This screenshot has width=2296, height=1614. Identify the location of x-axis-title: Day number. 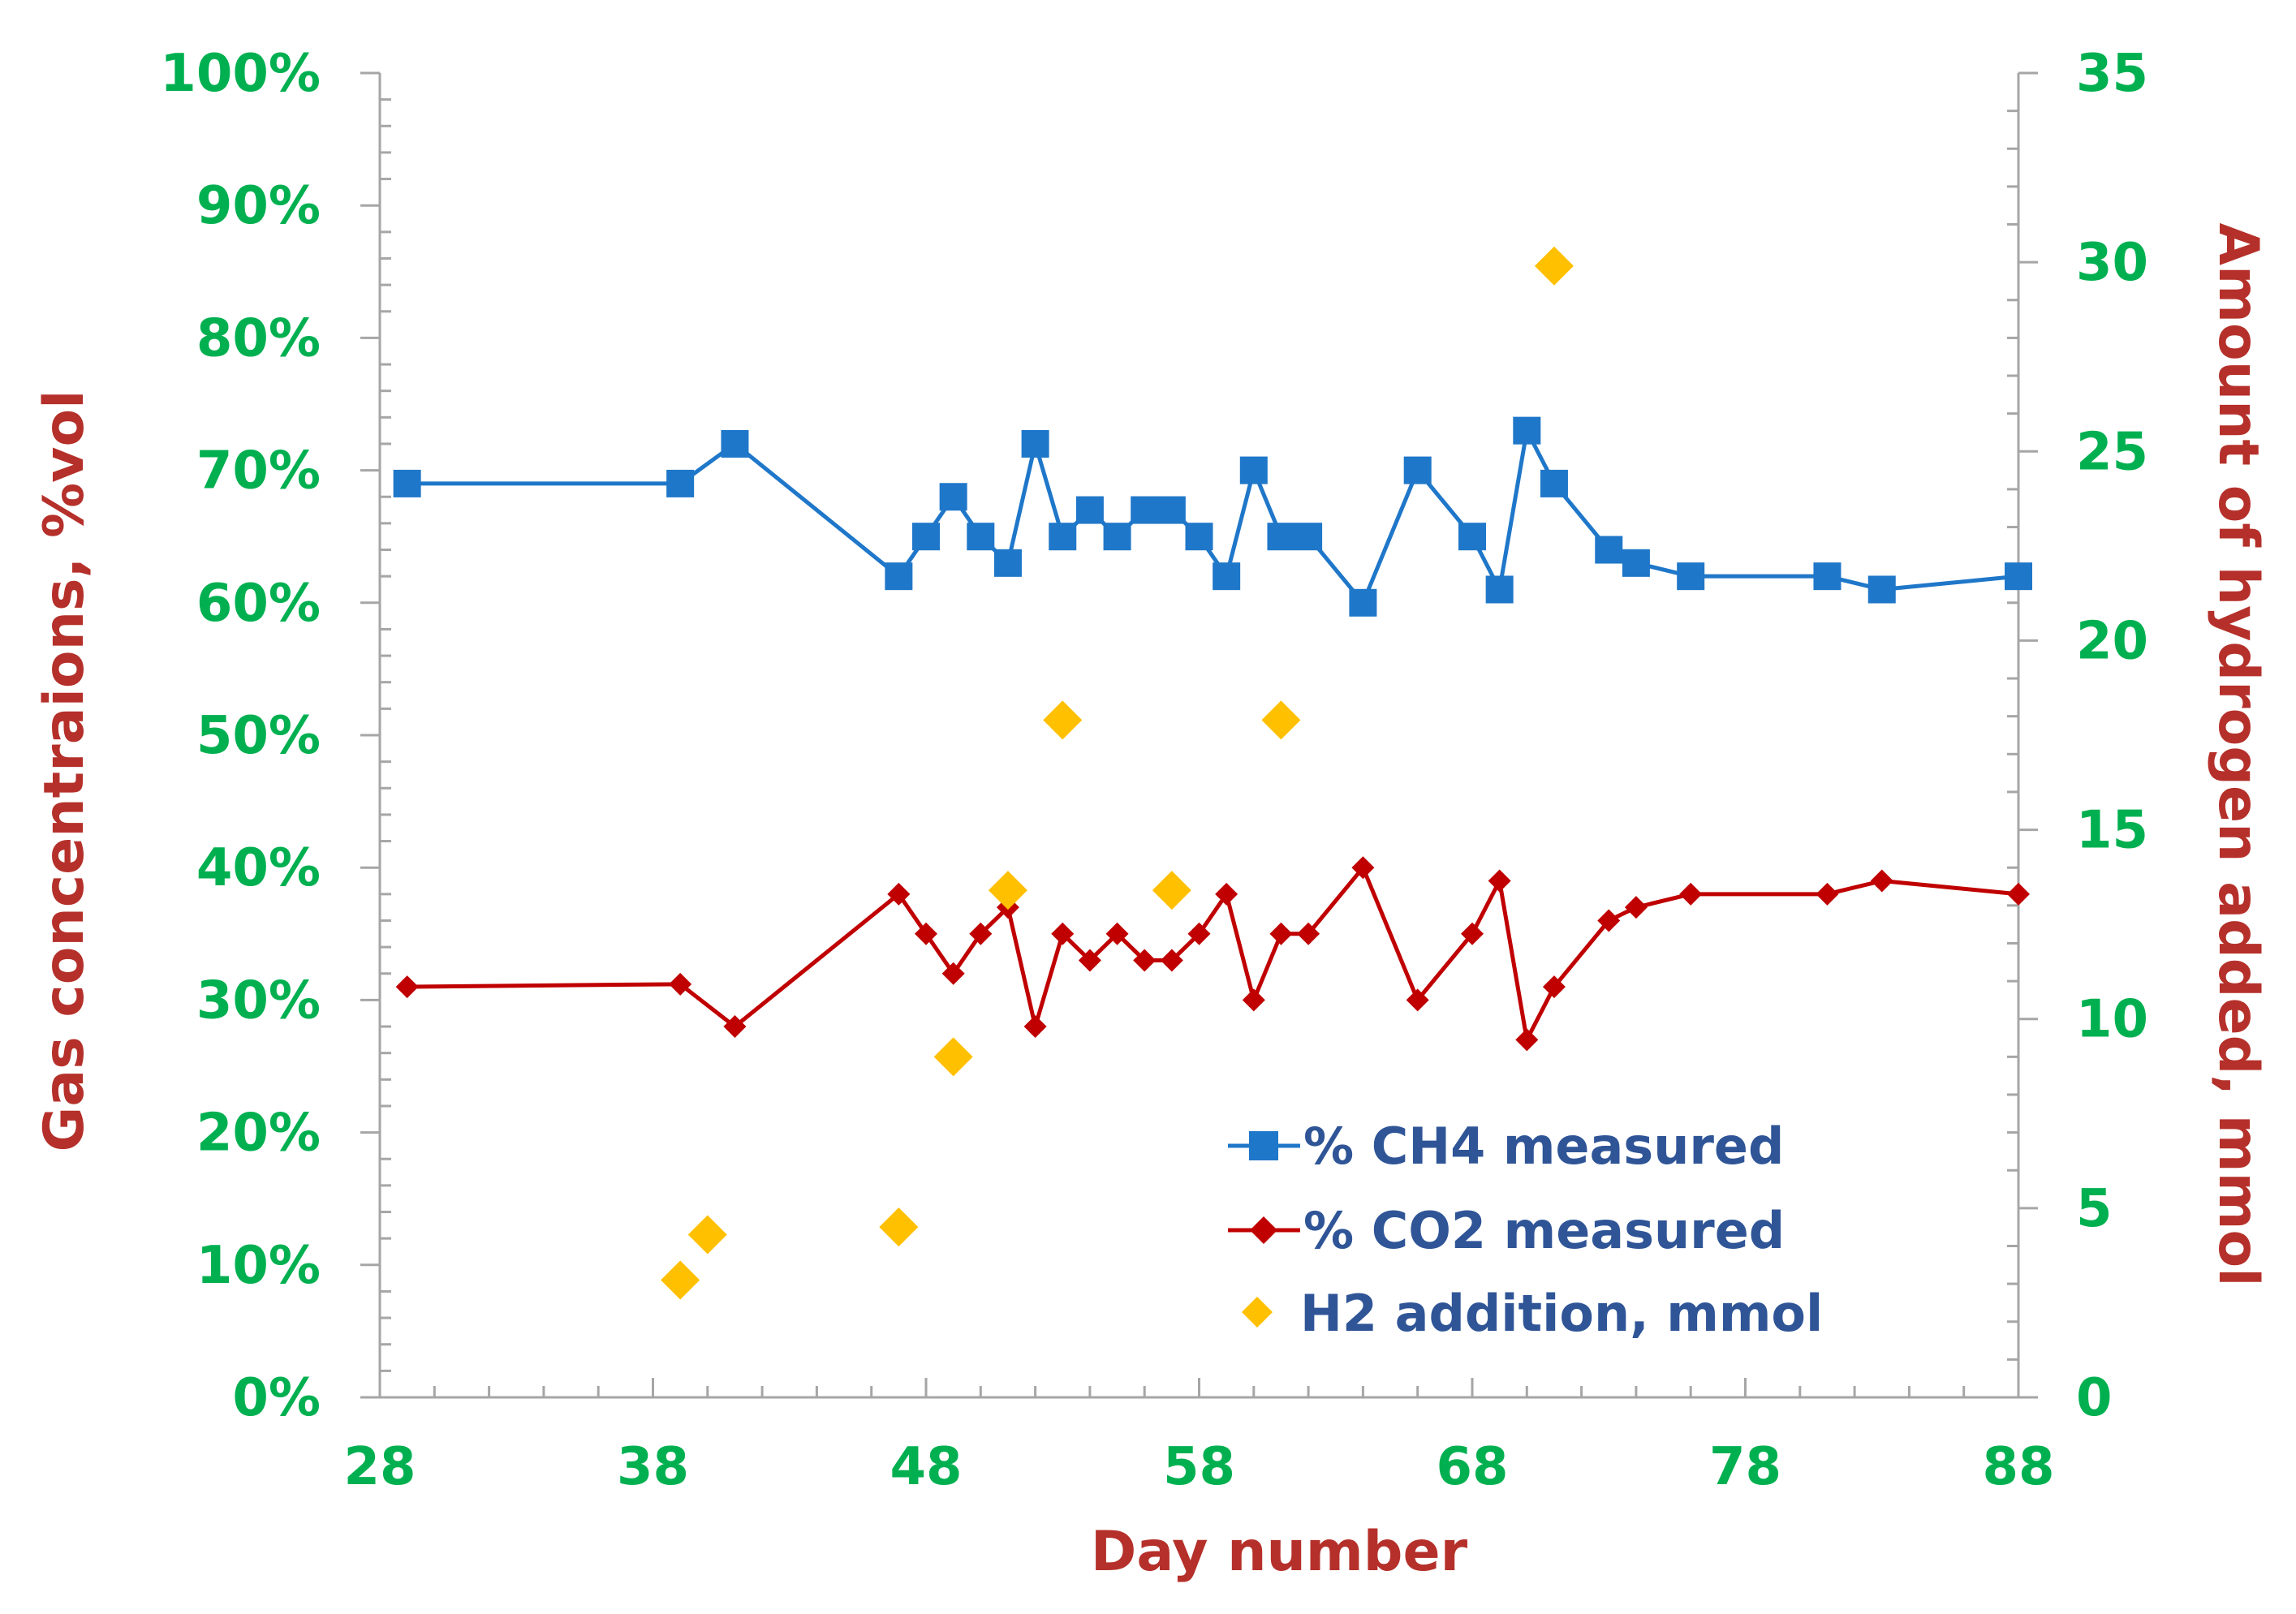
(1280, 1552).